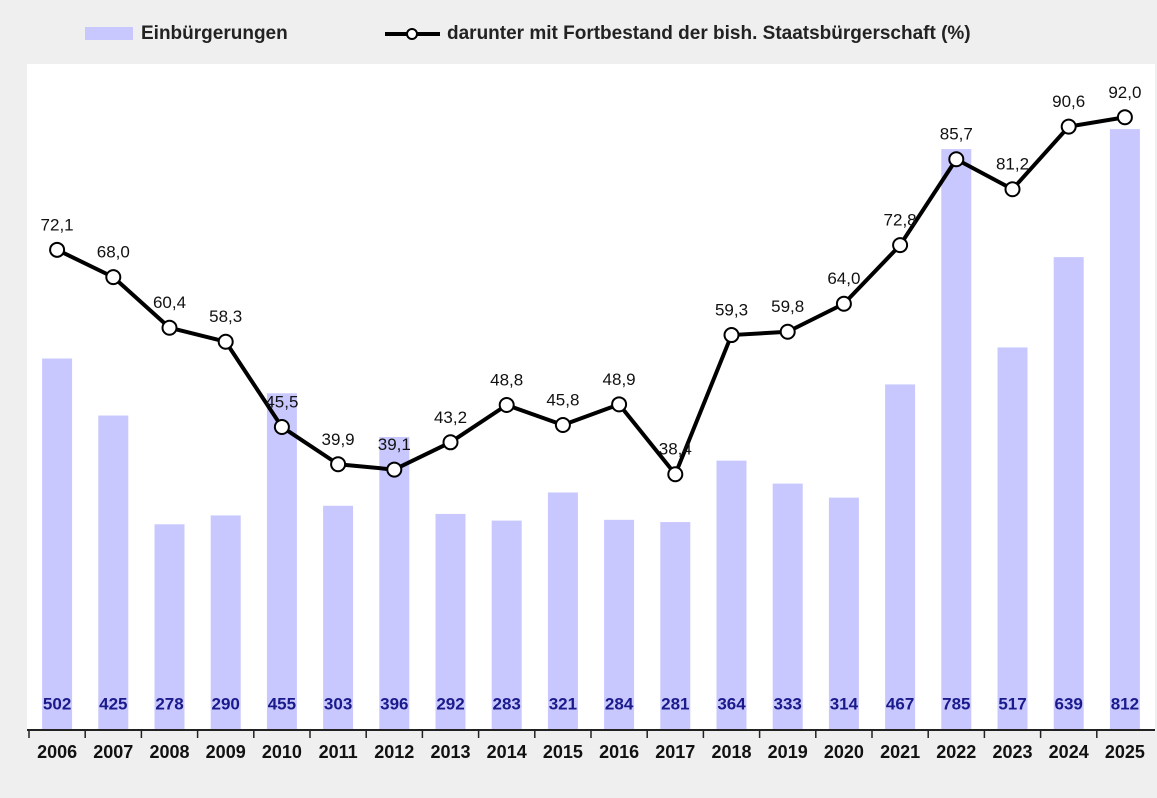 The height and width of the screenshot is (798, 1157). What do you see at coordinates (1012, 164) in the screenshot?
I see `line-label: 81,2` at bounding box center [1012, 164].